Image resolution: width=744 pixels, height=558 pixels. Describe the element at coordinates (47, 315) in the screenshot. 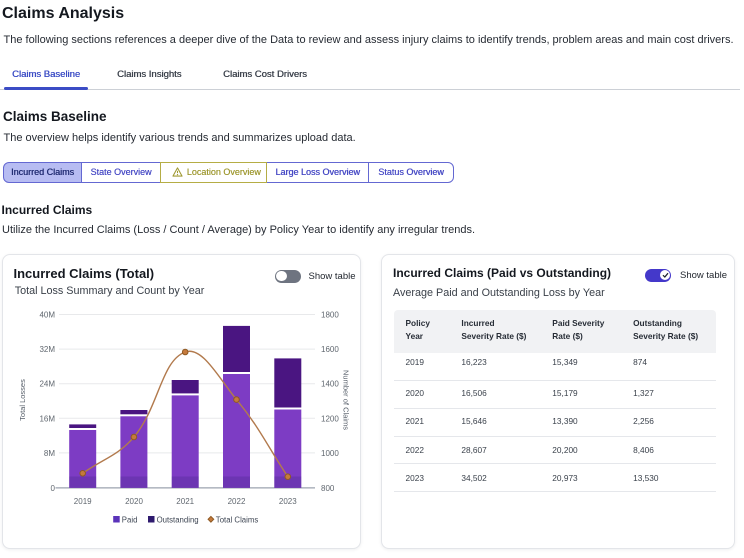

I see `svg-text: 40M` at that location.